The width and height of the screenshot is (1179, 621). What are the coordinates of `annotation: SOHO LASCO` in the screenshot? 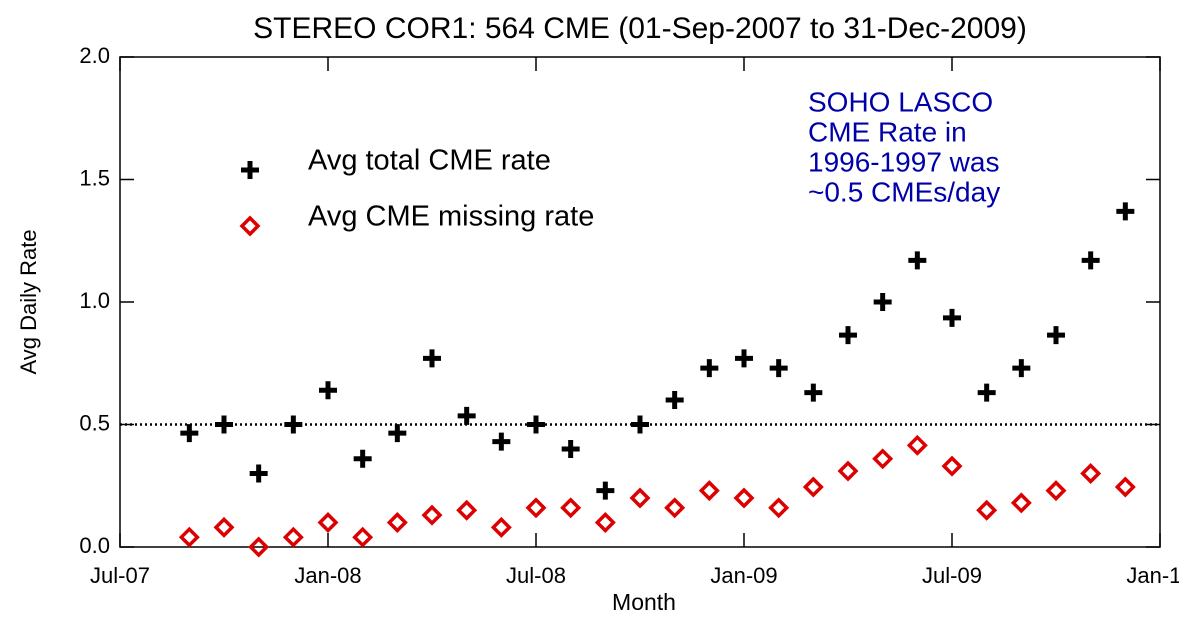 It's located at (900, 101).